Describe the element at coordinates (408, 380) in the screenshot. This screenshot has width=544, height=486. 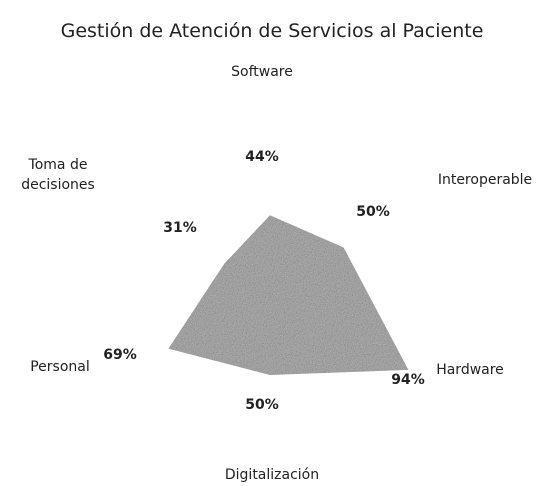
I see `value-label: 94%` at that location.